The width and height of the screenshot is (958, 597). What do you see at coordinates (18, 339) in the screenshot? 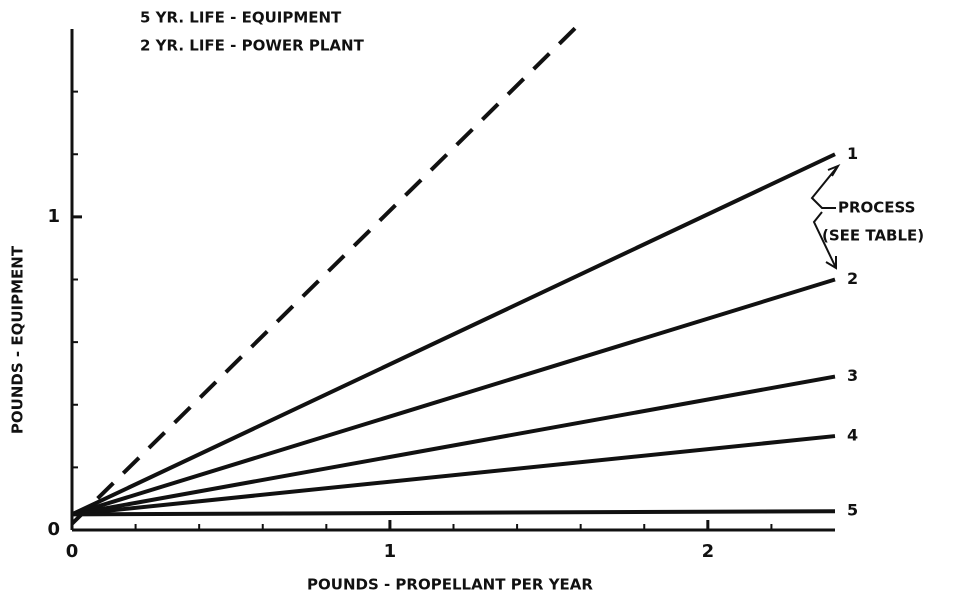
I see `y-axis-label: POUNDS - EQUIPMENT` at bounding box center [18, 339].